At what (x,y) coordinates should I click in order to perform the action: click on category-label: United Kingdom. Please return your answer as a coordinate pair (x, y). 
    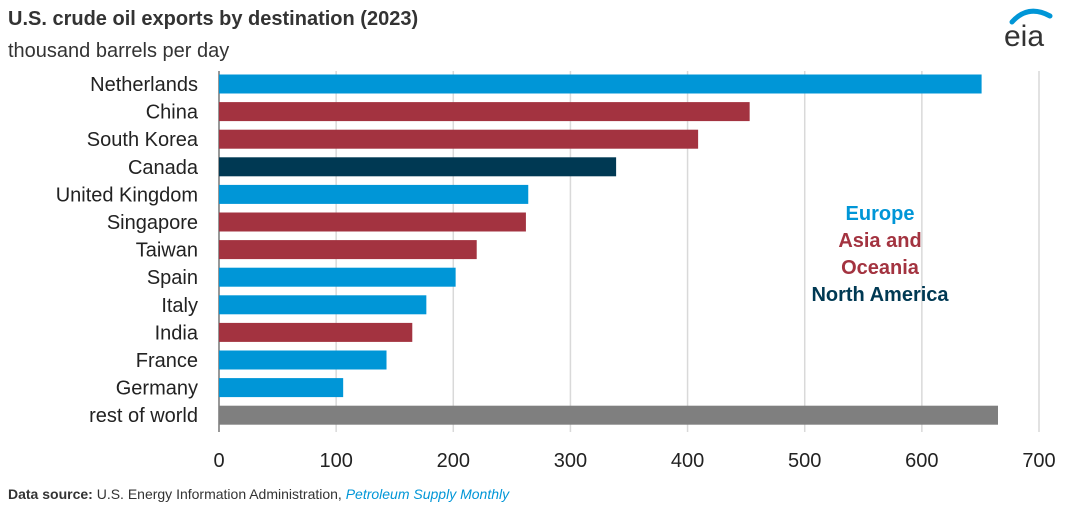
    Looking at the image, I should click on (127, 195).